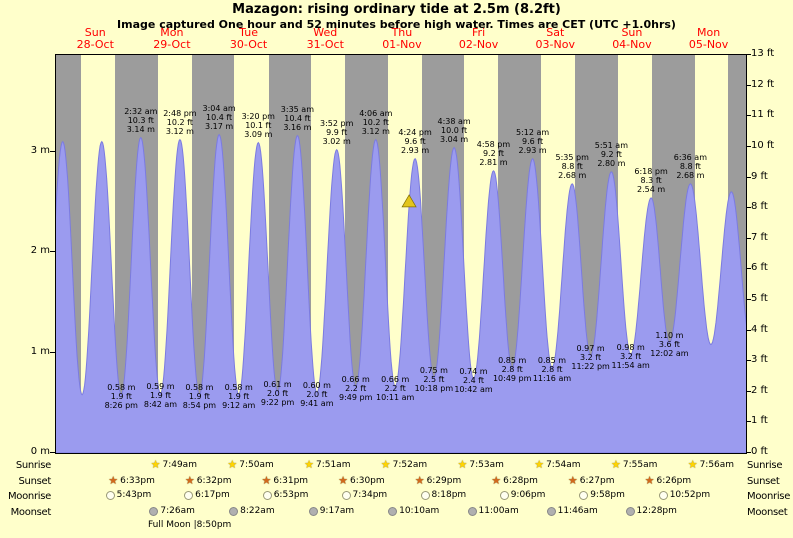  I want to click on sunset-event: ★ 6:29pm, so click(438, 480).